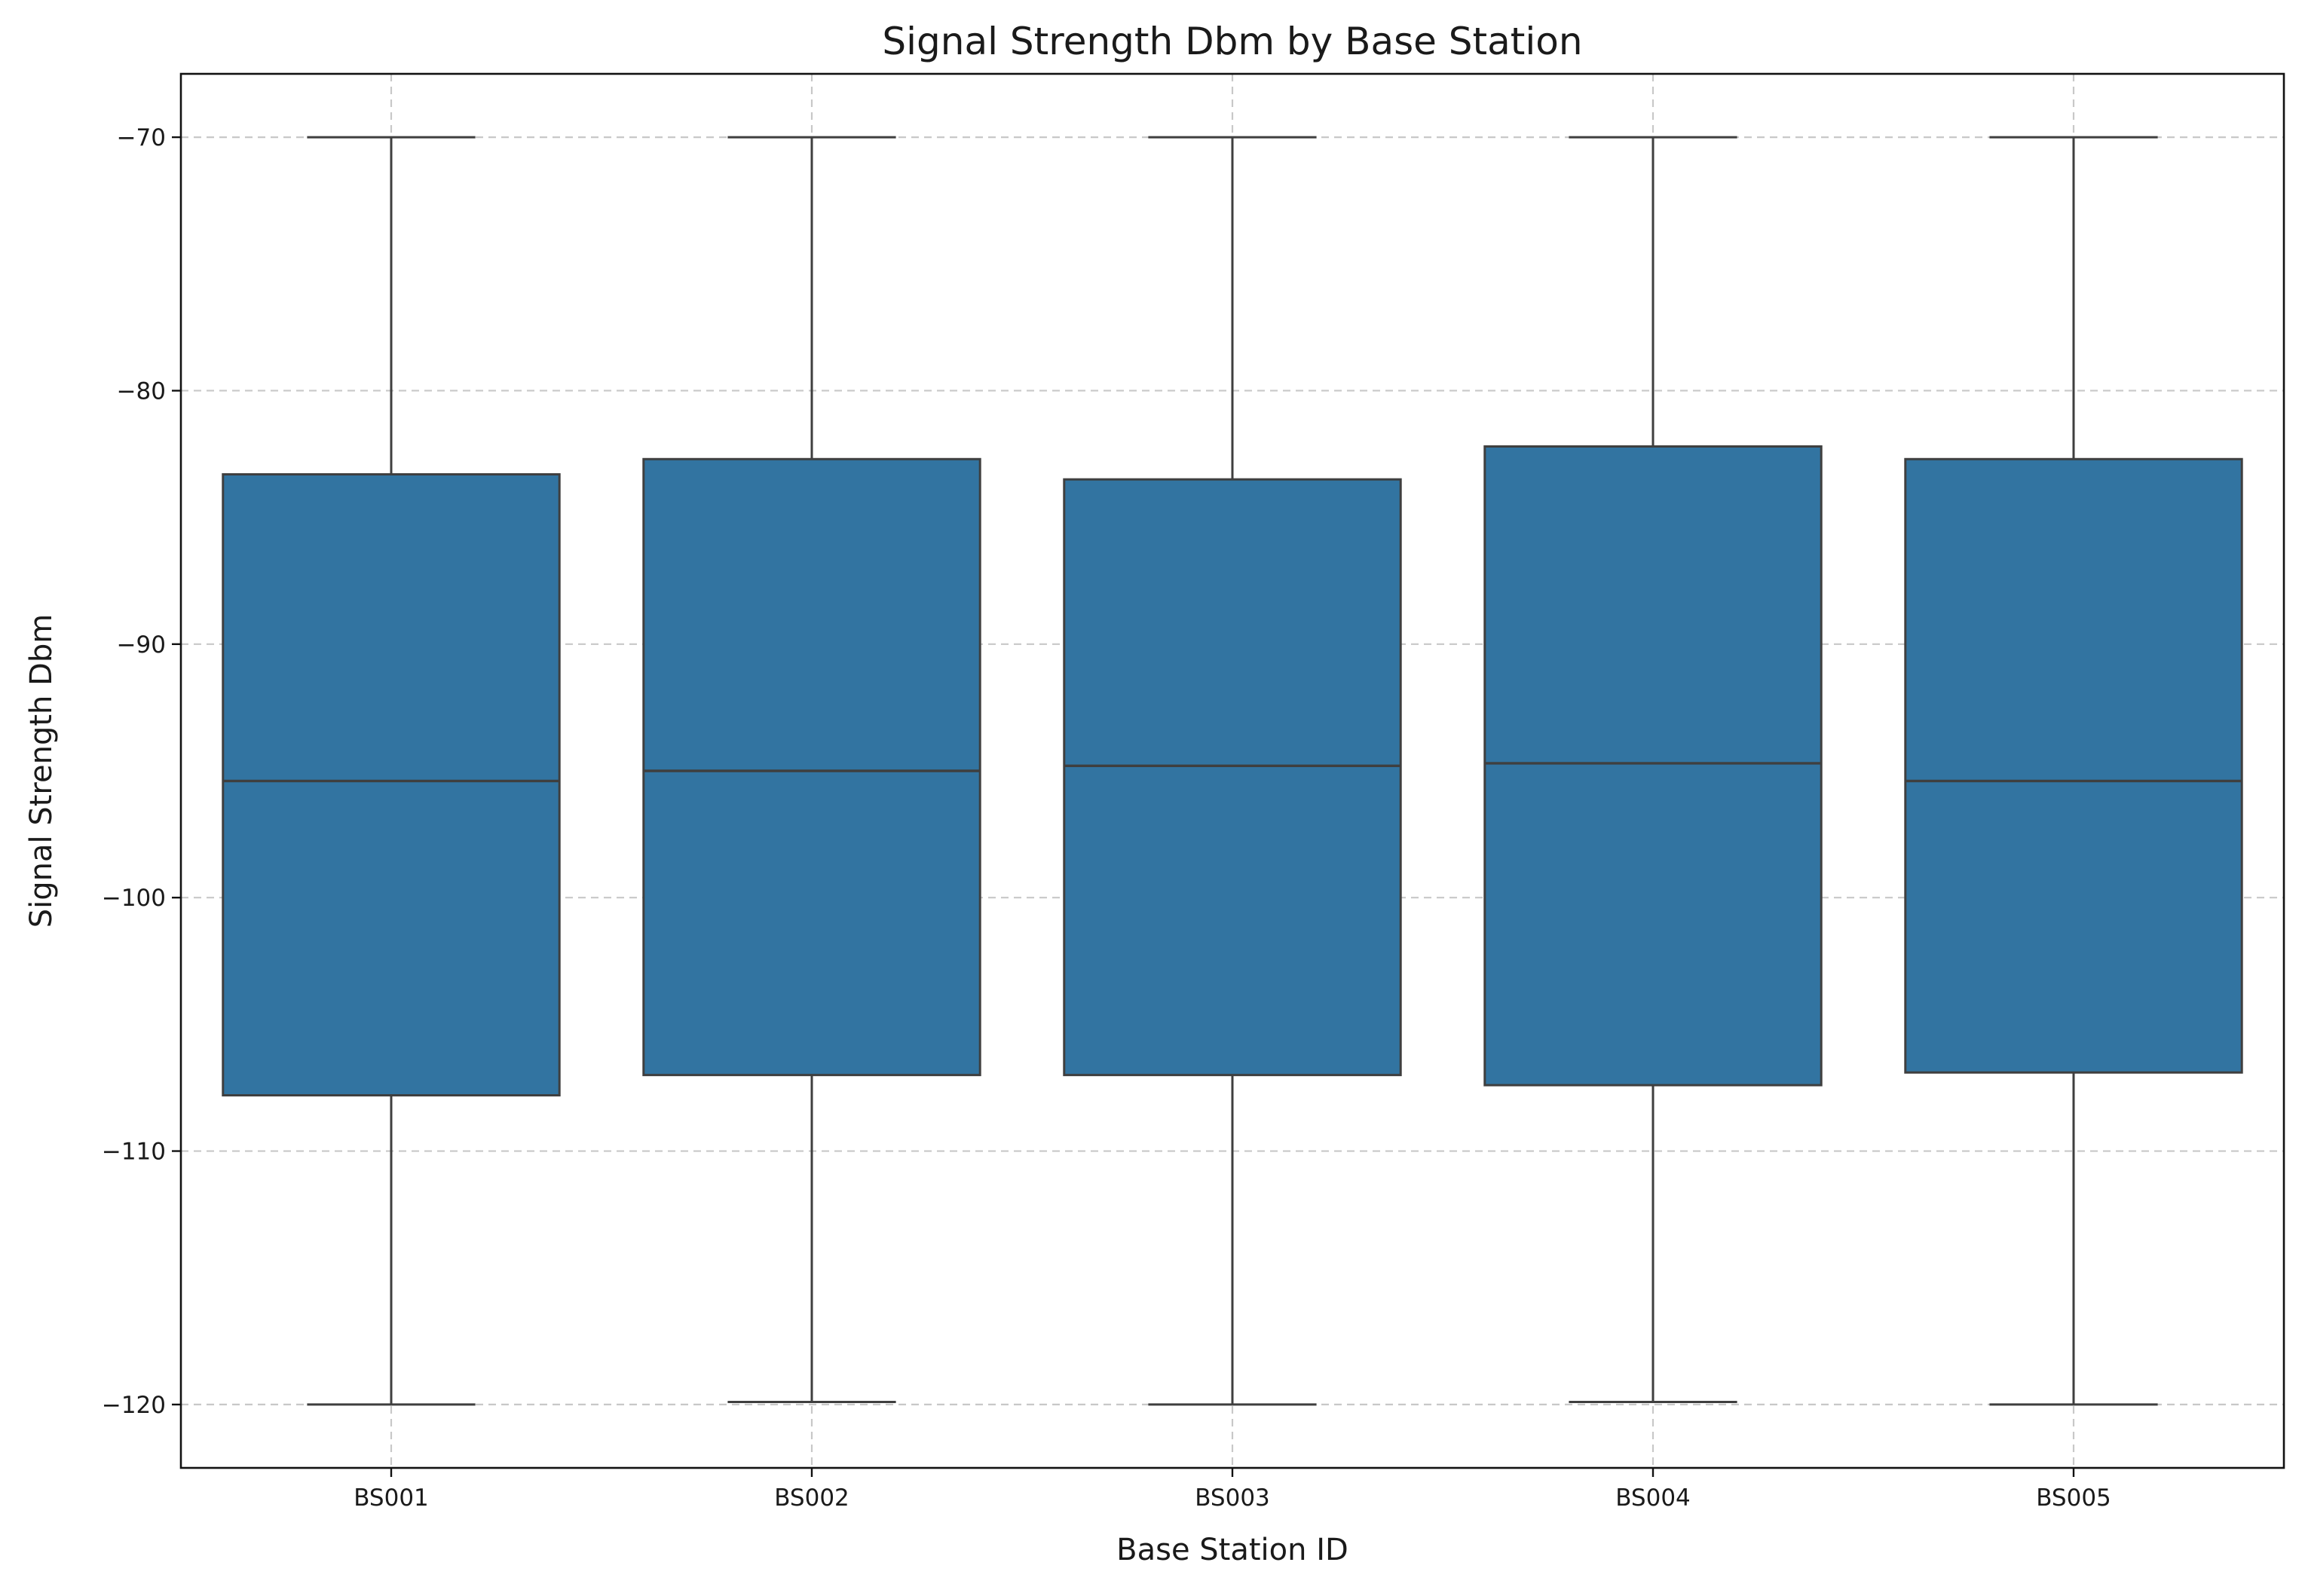 Image resolution: width=2305 pixels, height=1596 pixels. I want to click on y-tick-label: −70, so click(141, 137).